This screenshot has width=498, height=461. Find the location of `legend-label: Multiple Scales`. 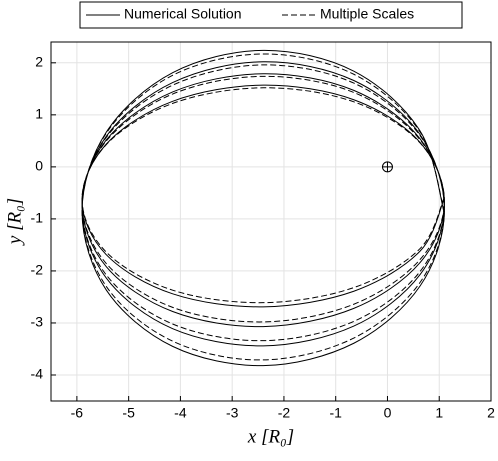

legend-label: Multiple Scales is located at coordinates (367, 14).